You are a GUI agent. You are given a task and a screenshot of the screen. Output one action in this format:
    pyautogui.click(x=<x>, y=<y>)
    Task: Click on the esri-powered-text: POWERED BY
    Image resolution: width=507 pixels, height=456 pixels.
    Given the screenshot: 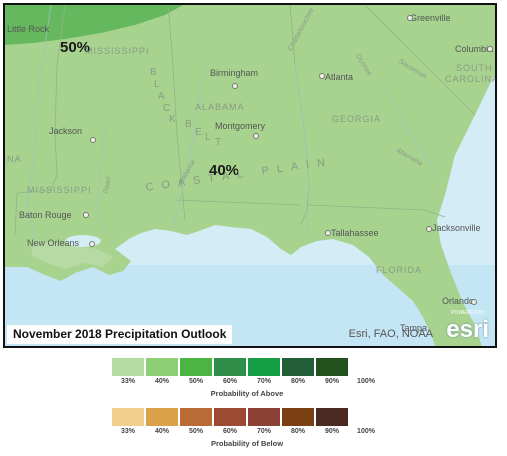 What is the action you would take?
    pyautogui.click(x=468, y=313)
    